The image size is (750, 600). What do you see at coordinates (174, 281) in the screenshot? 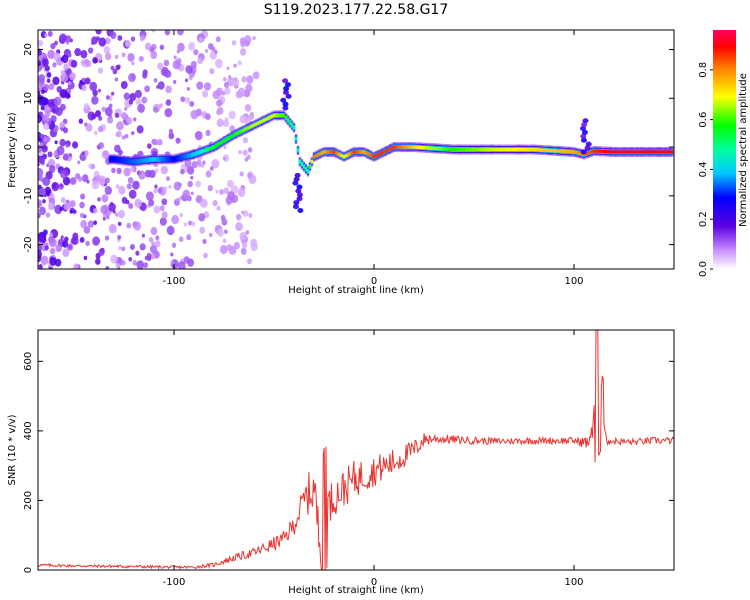
I see `spectrogram-xtick-label: -100` at bounding box center [174, 281].